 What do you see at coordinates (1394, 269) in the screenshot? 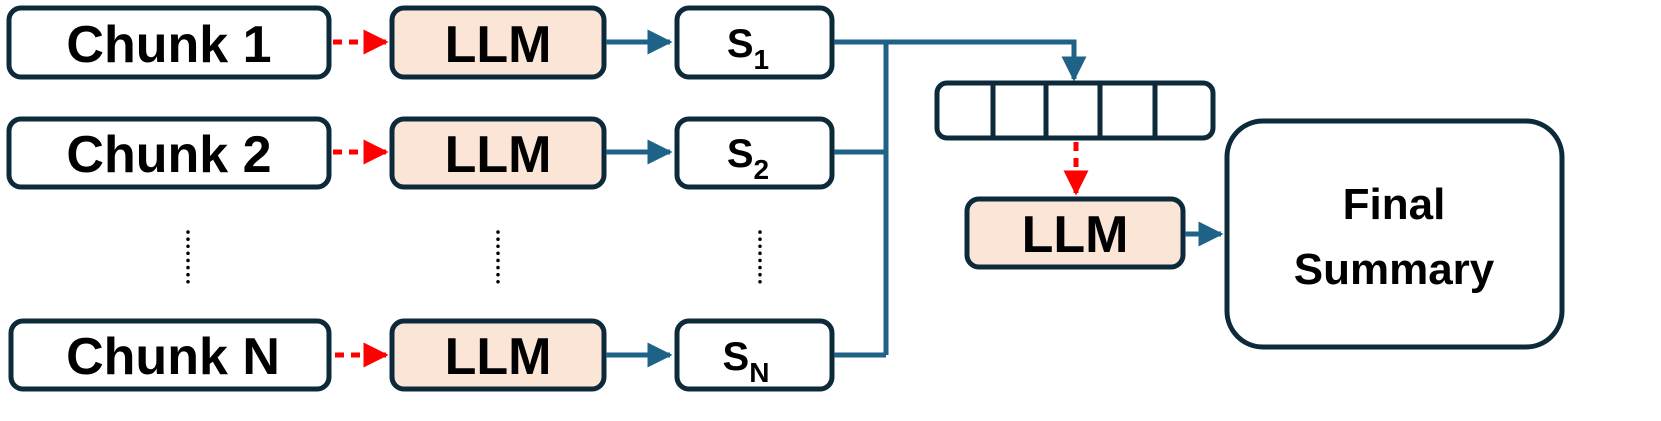
I see `final-summary-line2: Summary` at bounding box center [1394, 269].